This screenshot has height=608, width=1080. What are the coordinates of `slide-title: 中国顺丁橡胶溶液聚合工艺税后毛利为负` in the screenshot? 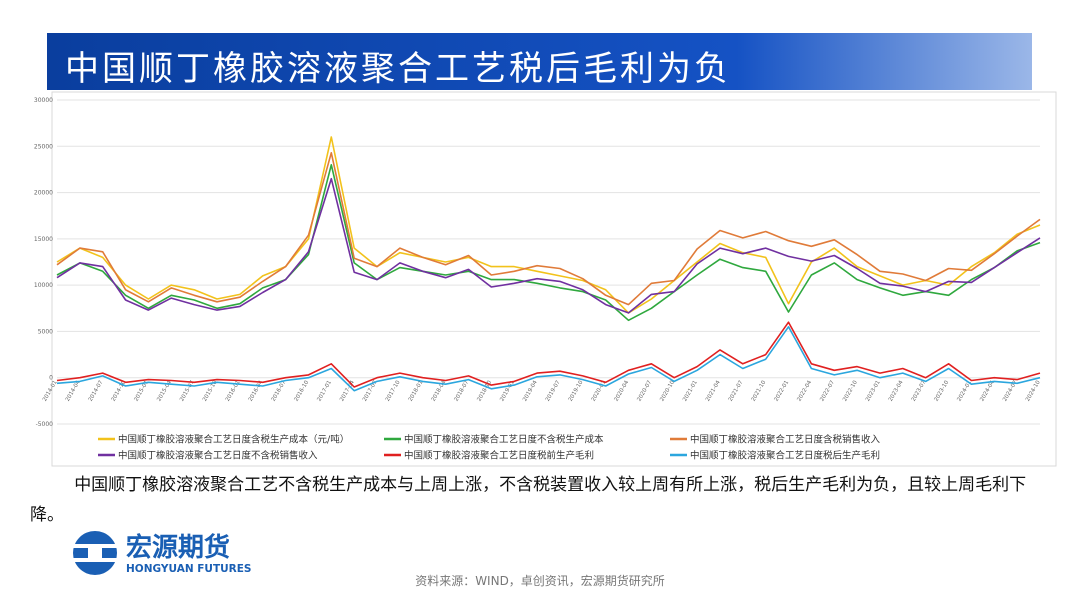 It's located at (398, 69).